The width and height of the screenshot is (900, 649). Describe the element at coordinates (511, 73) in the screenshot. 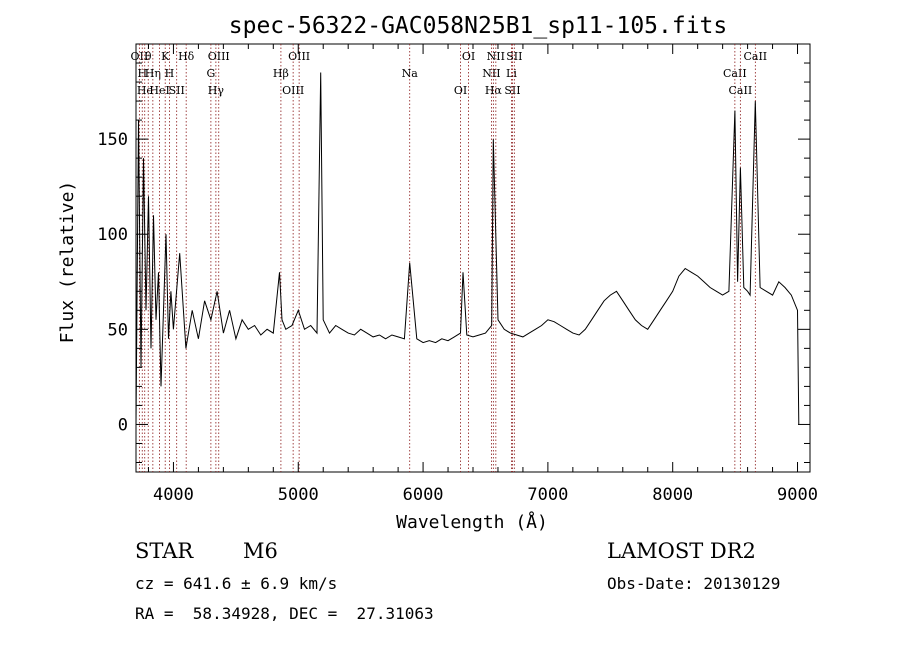

I see `feature-label: Li` at that location.